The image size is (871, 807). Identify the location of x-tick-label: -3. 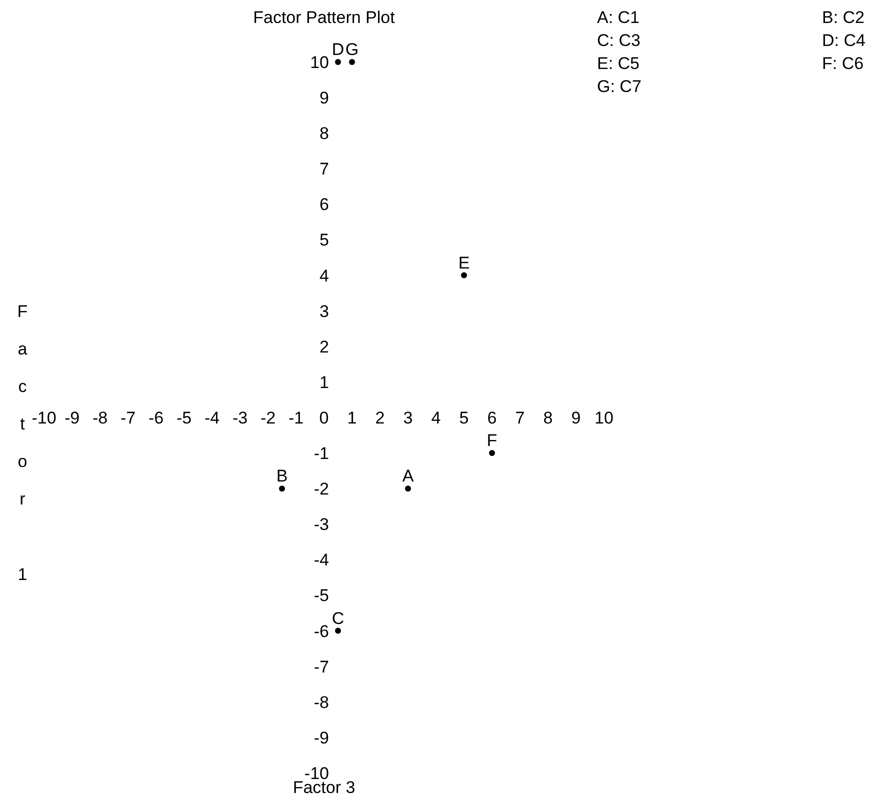
(240, 418).